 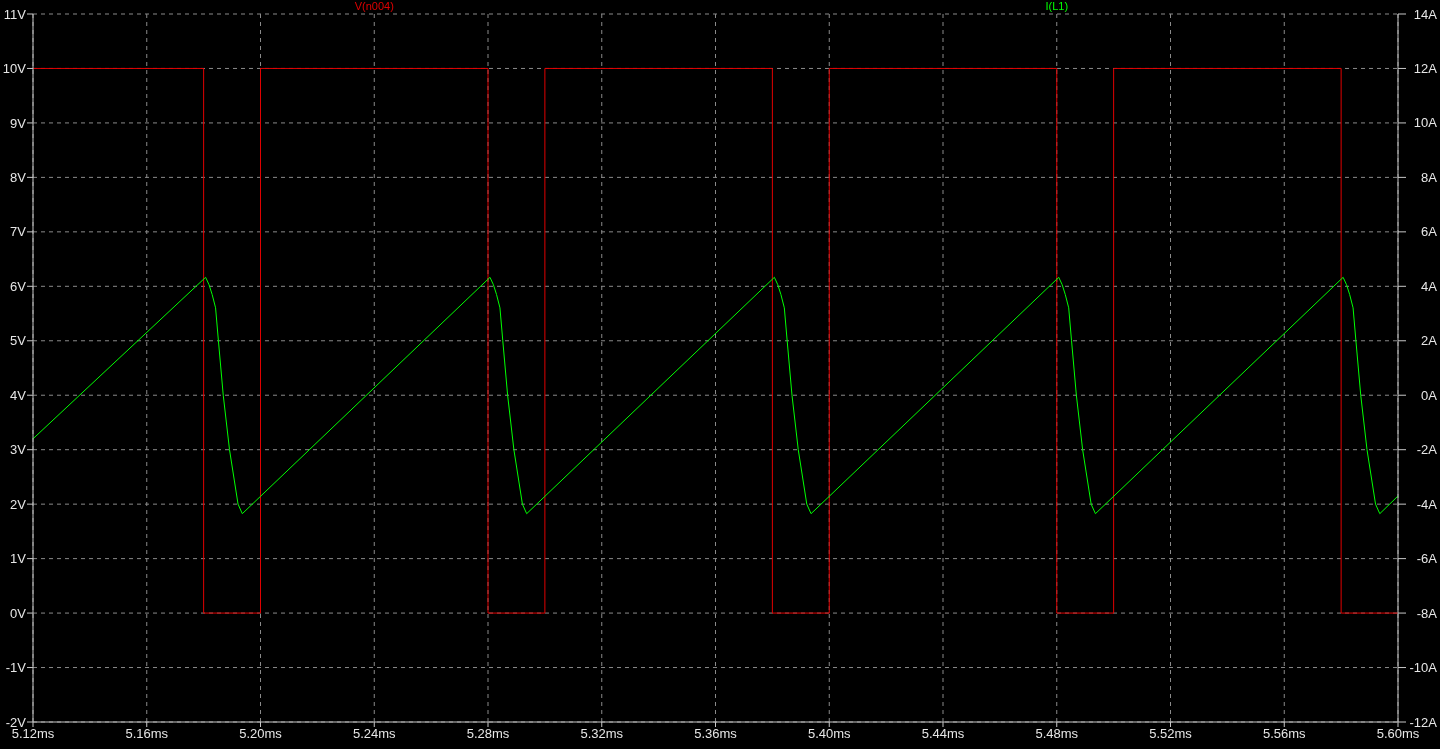 What do you see at coordinates (1171, 734) in the screenshot?
I see `x-tick-label: 5.52ms` at bounding box center [1171, 734].